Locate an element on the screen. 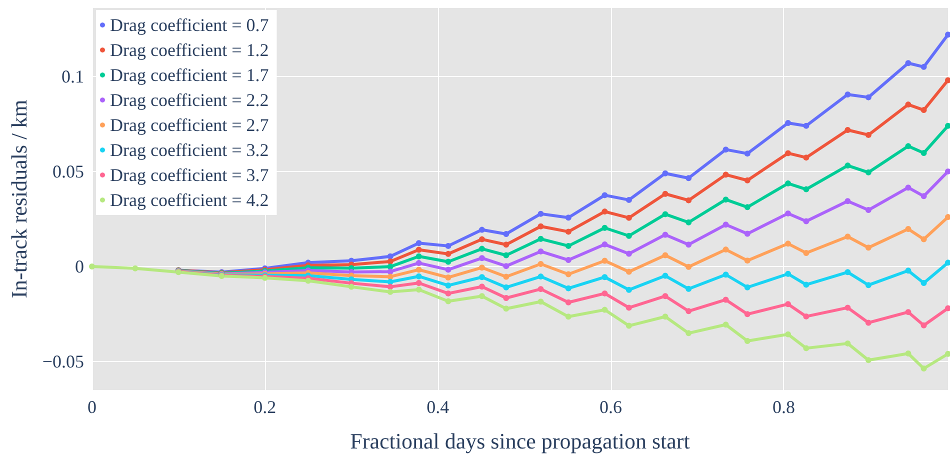 This screenshot has width=950, height=457. y-tick-label: −0.05 is located at coordinates (63, 361).